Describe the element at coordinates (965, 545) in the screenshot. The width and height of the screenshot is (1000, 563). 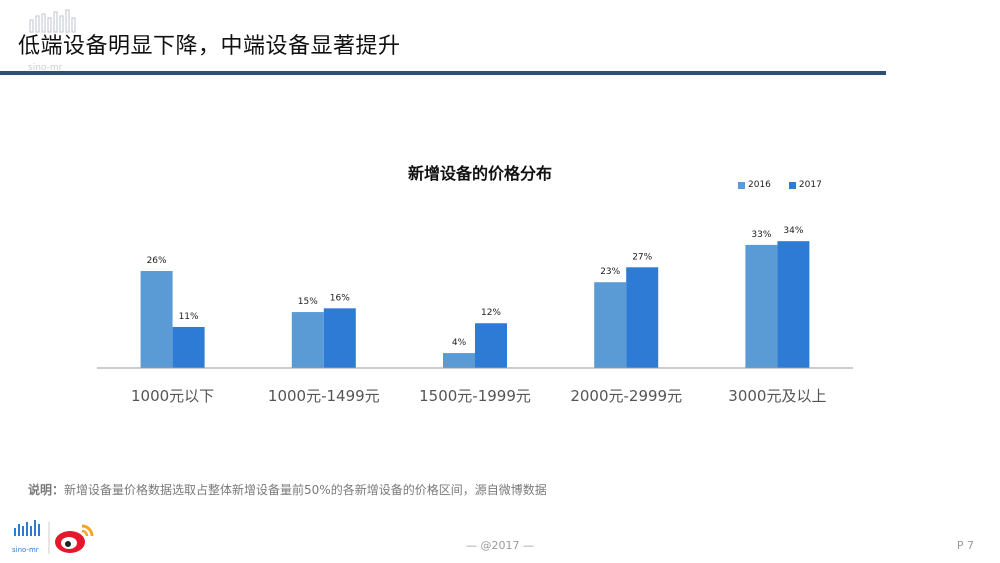
I see `page-number: P 7` at that location.